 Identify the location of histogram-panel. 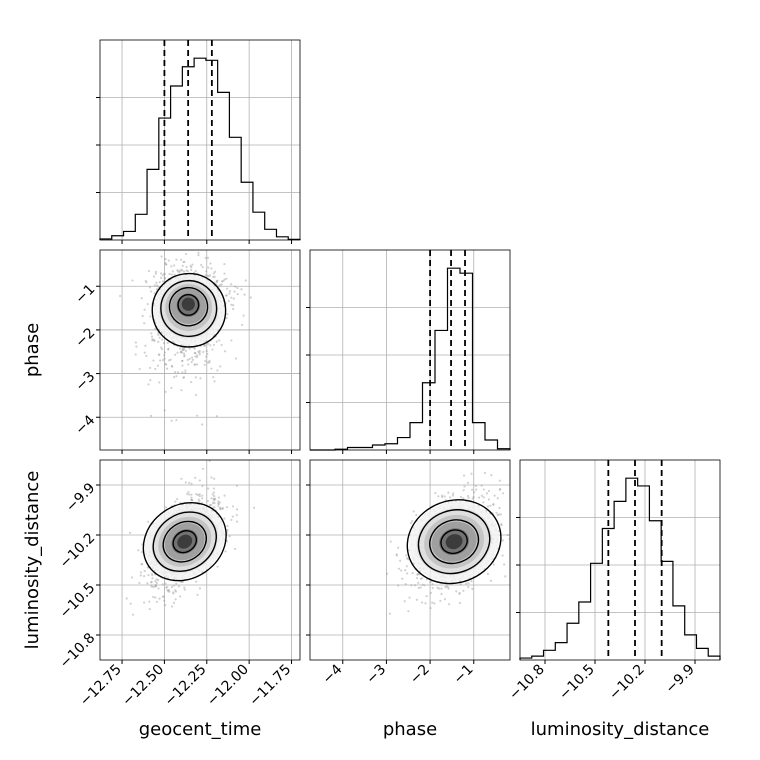
(410, 350).